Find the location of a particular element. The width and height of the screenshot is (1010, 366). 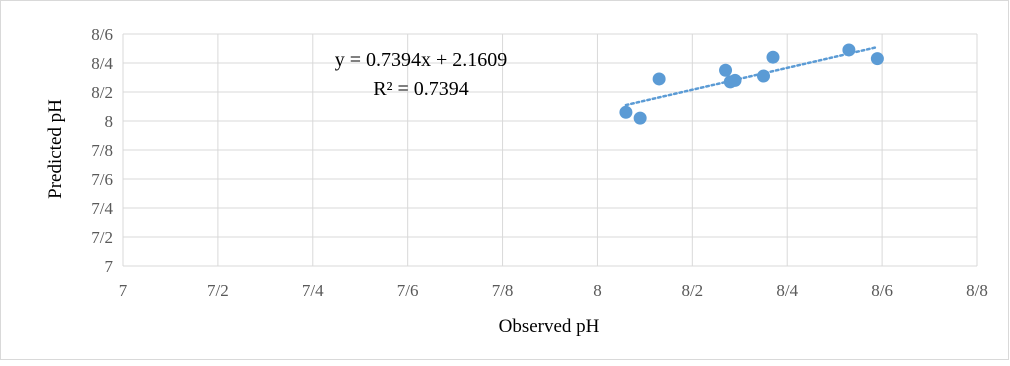

x-tick-label: 8 is located at coordinates (597, 290).